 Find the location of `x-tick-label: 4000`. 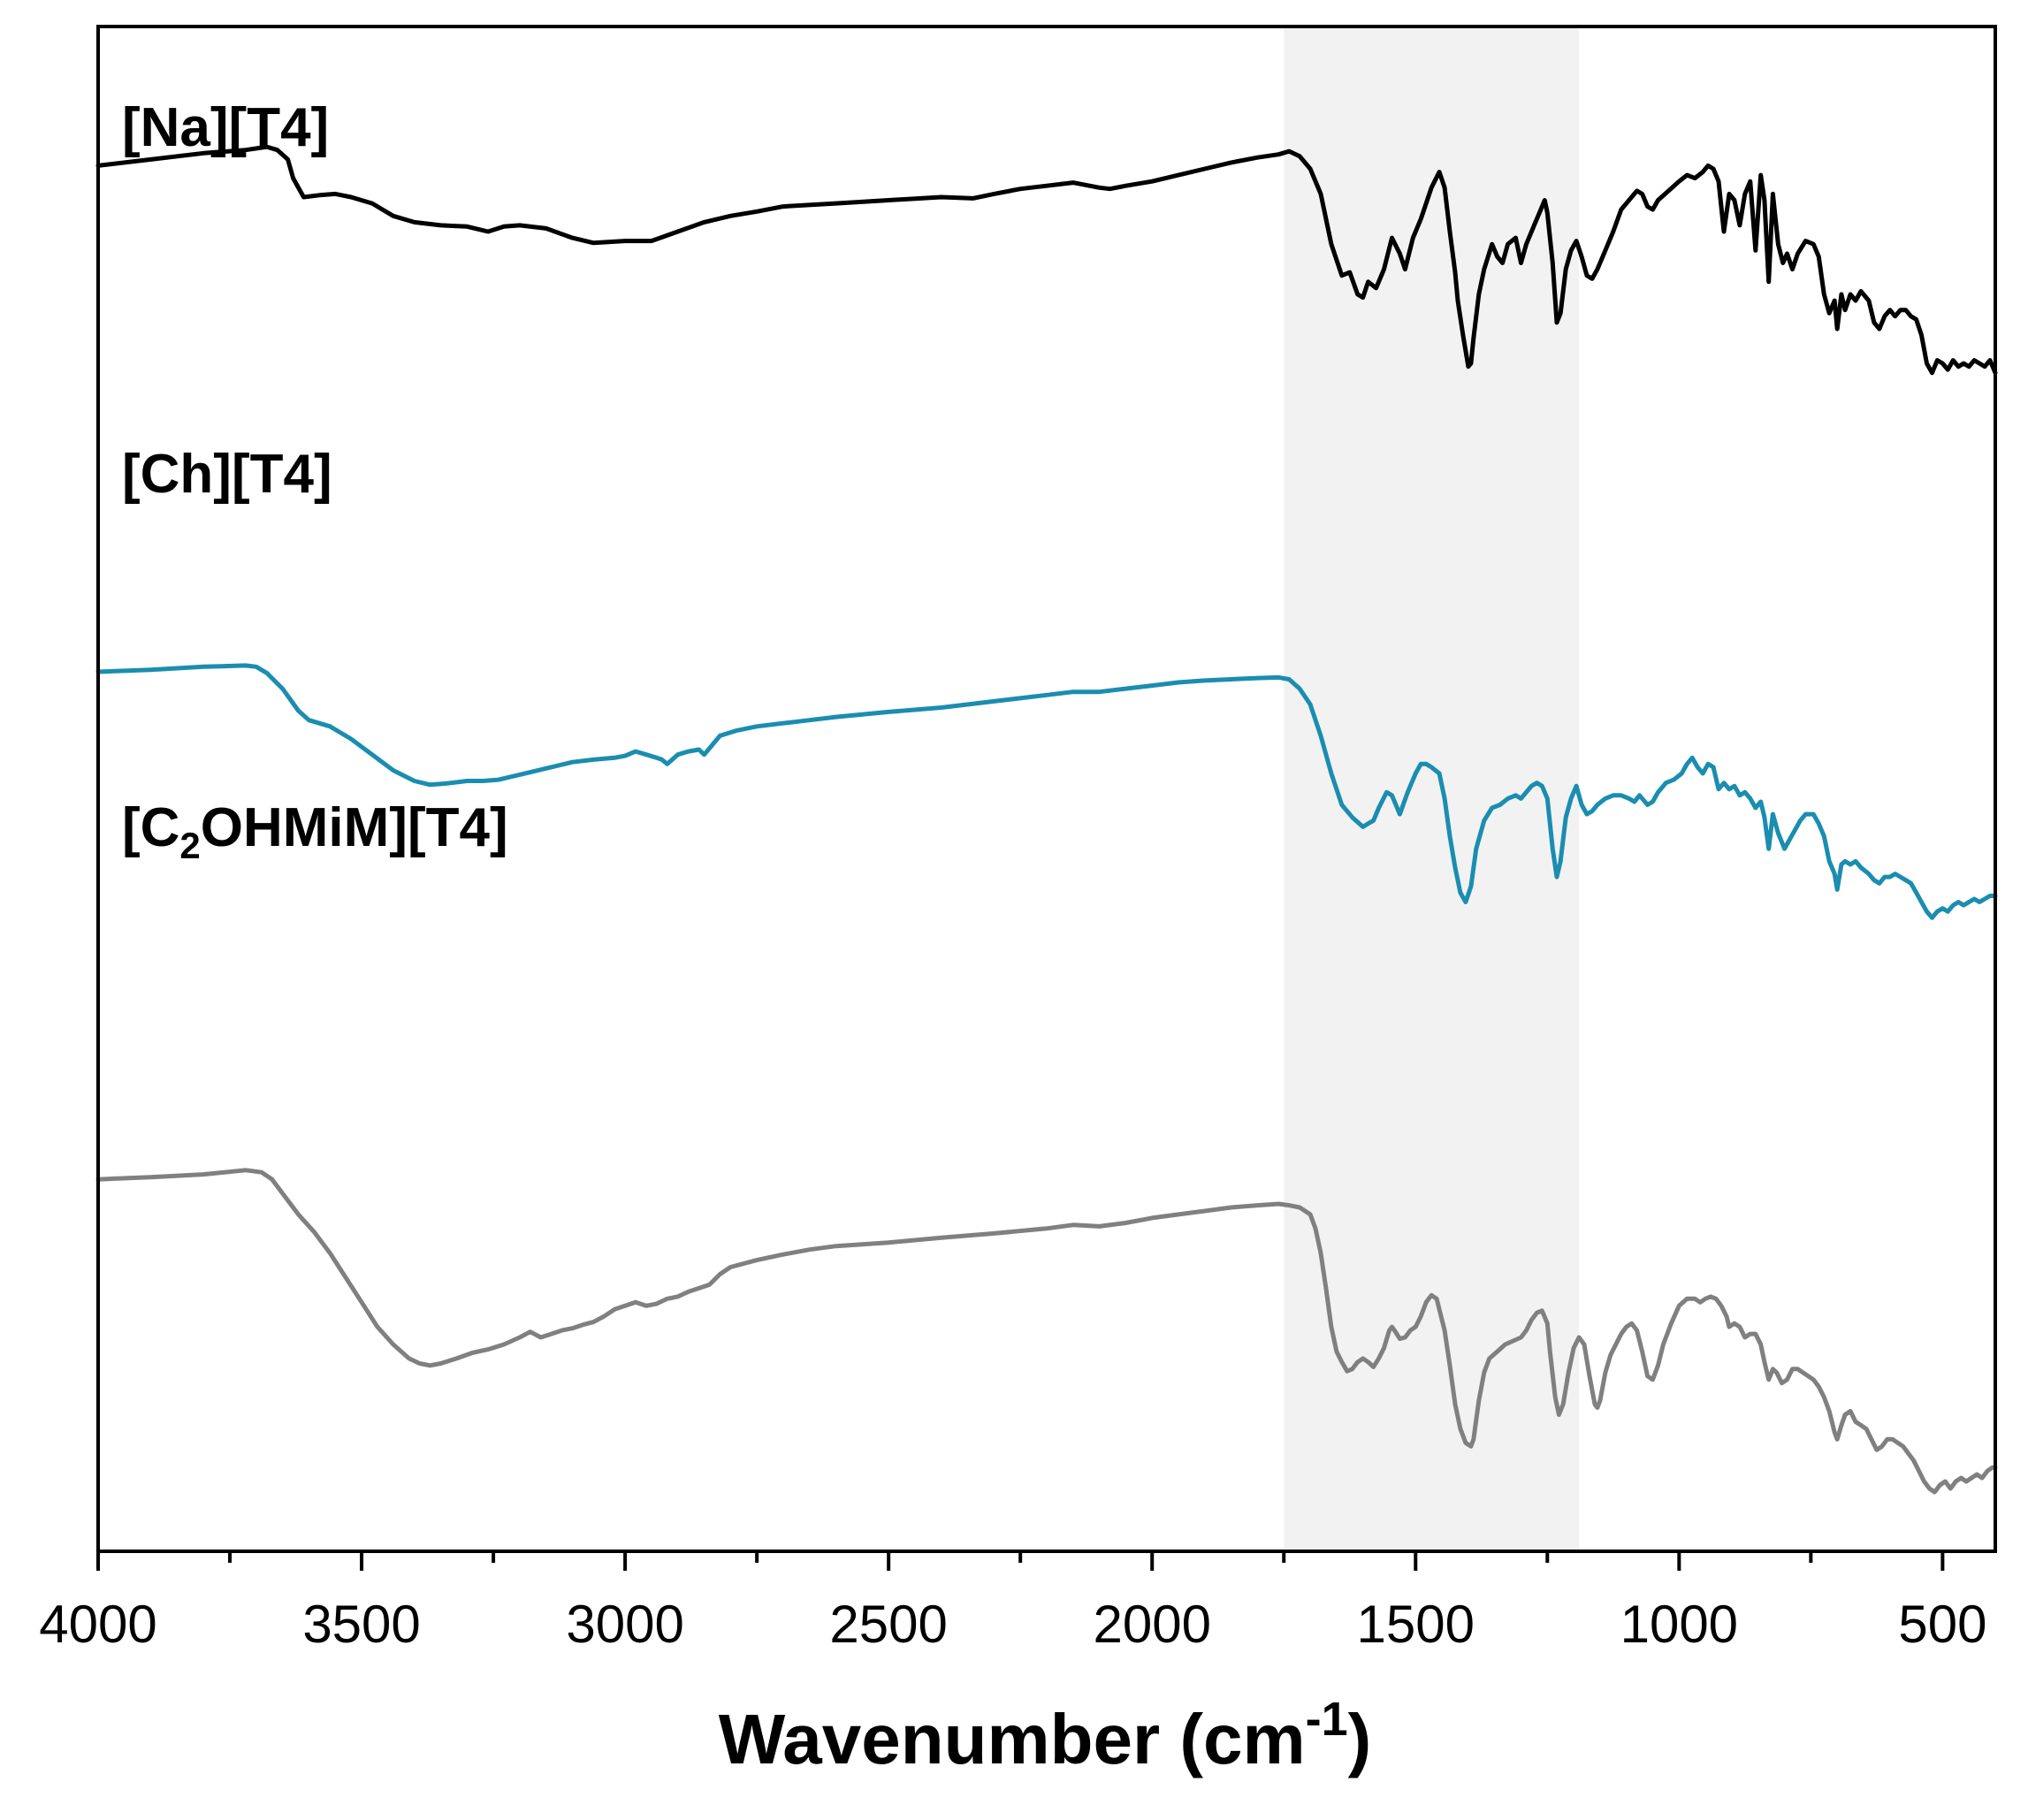

x-tick-label: 4000 is located at coordinates (97, 1624).